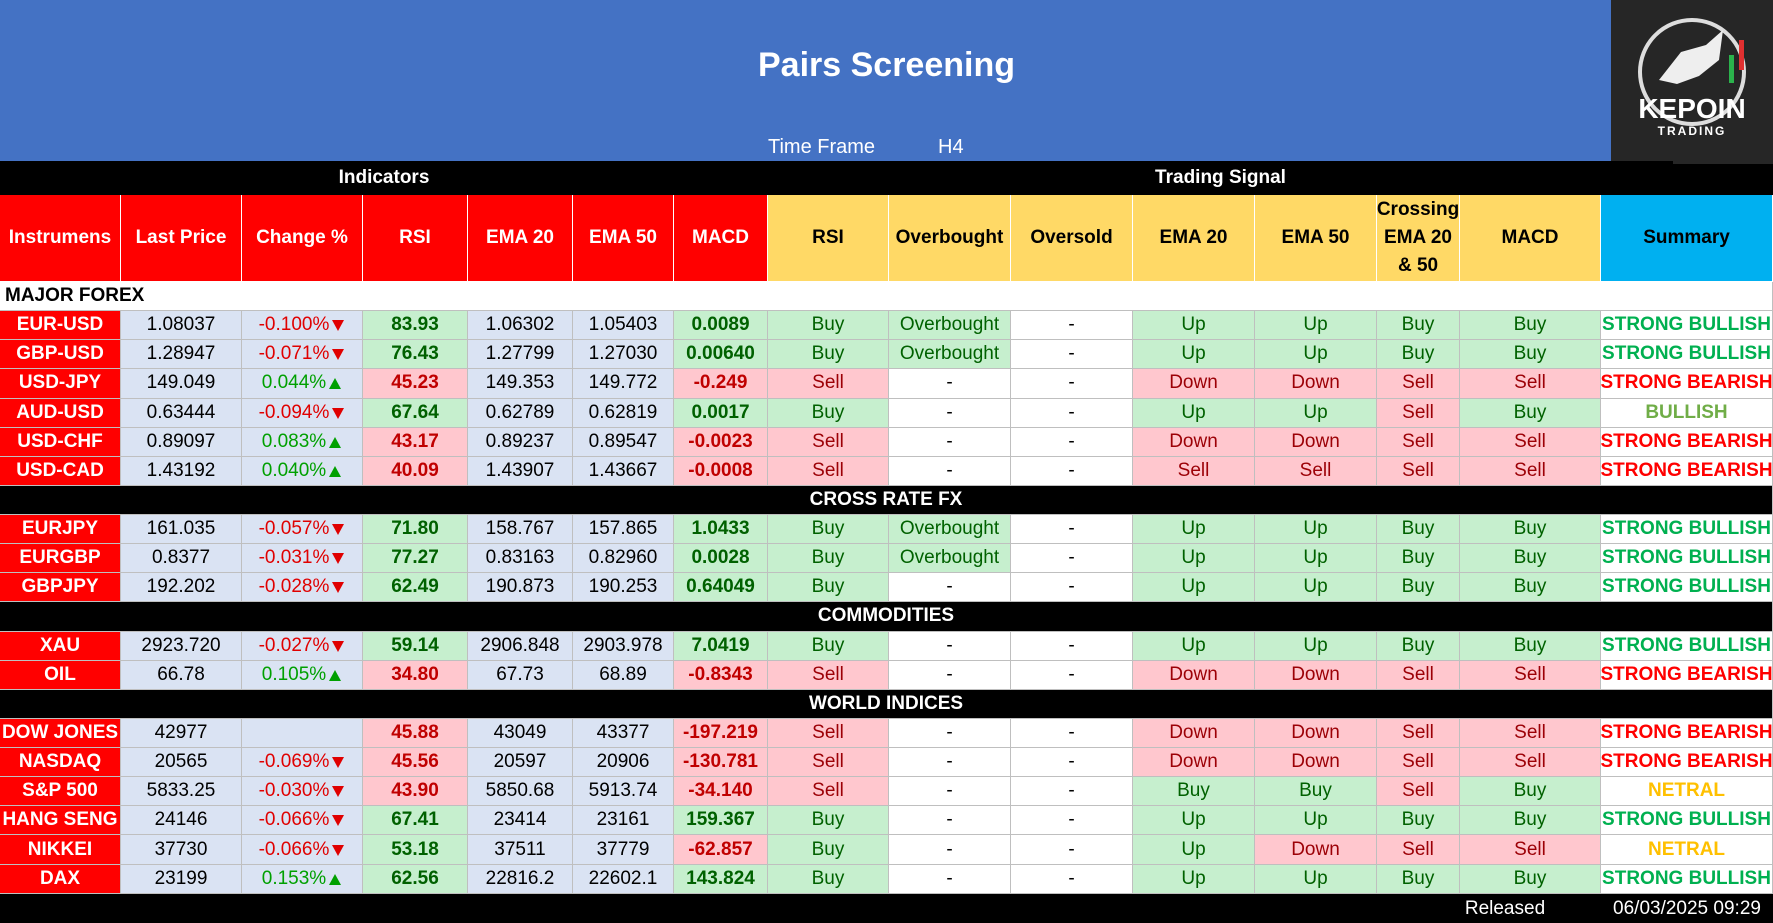 The height and width of the screenshot is (923, 1773). Describe the element at coordinates (520, 850) in the screenshot. I see `cell: 37511` at that location.